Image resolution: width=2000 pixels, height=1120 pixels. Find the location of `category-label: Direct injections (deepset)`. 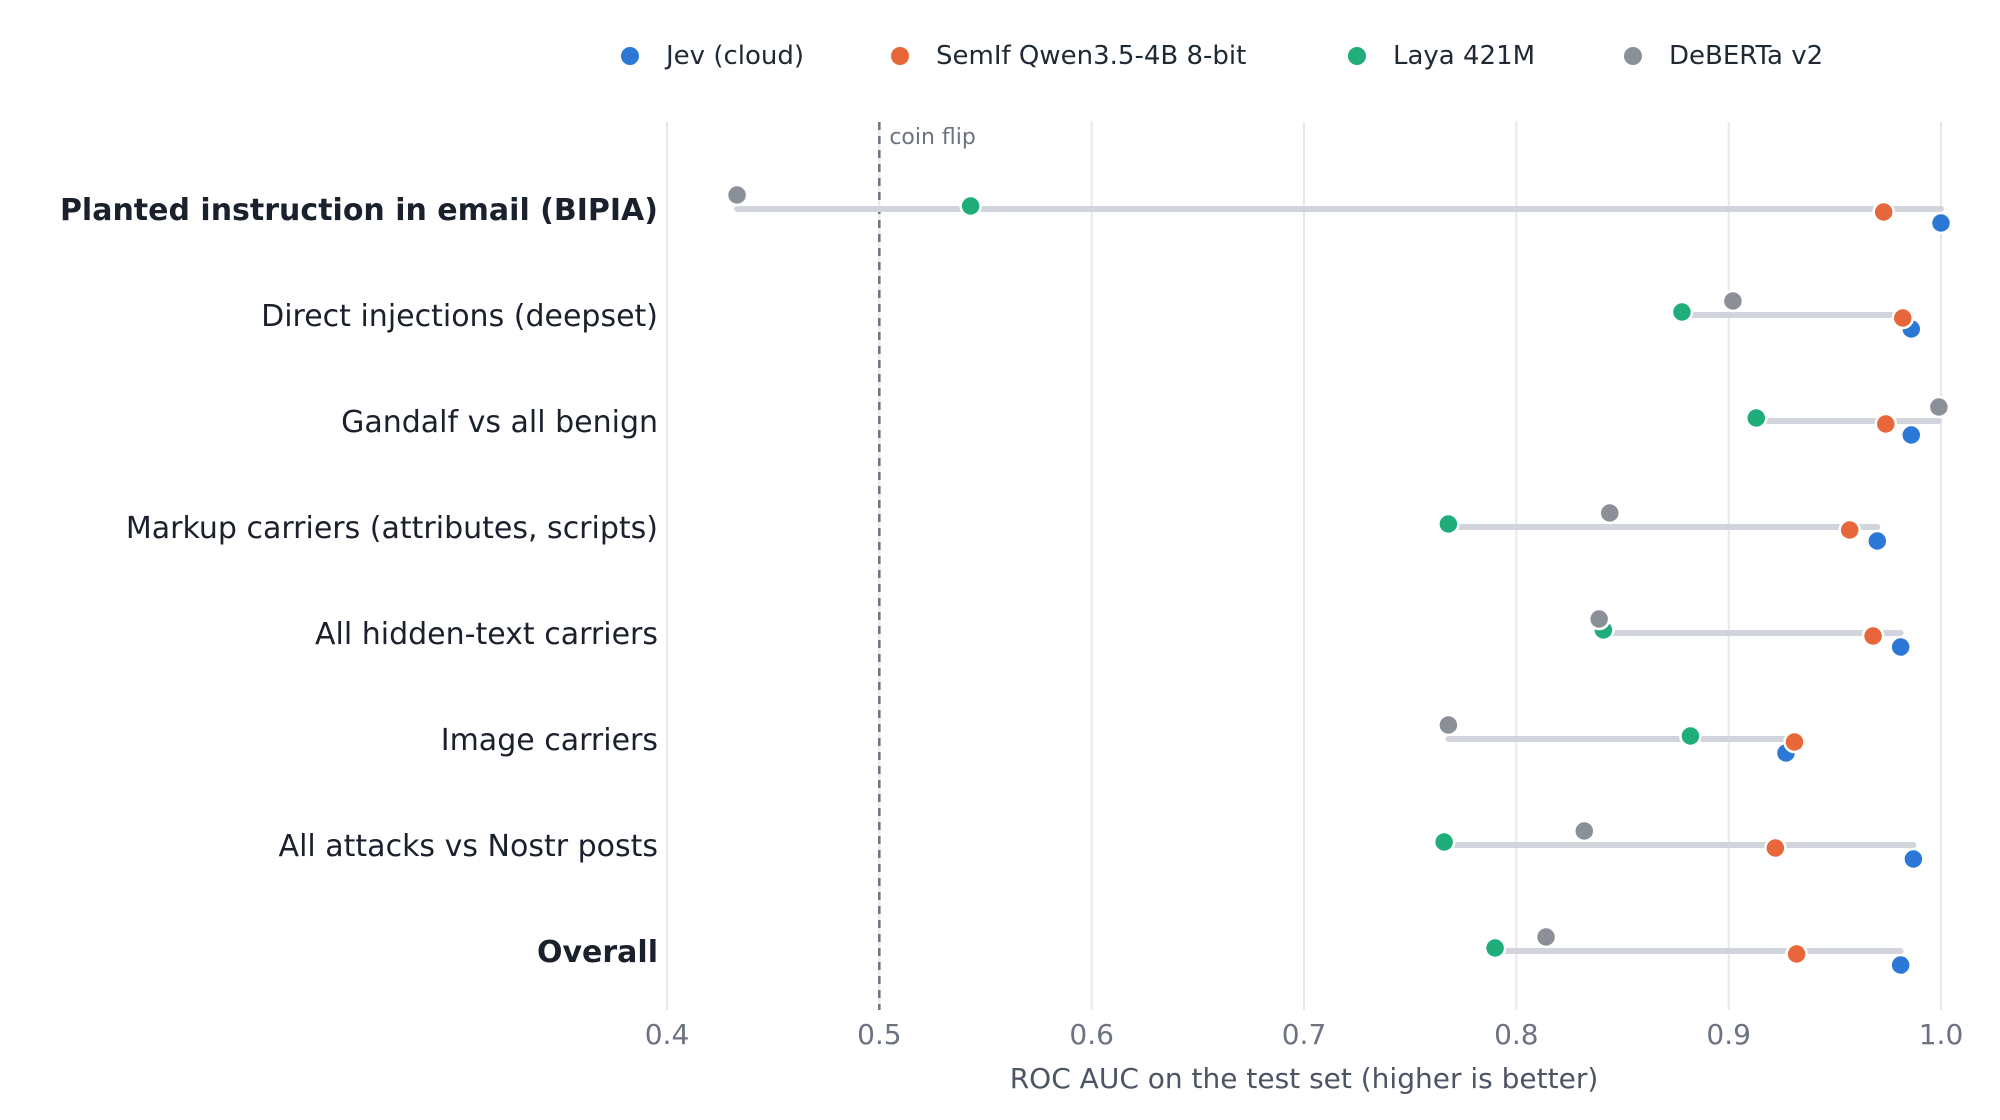

category-label: Direct injections (deepset) is located at coordinates (459, 316).